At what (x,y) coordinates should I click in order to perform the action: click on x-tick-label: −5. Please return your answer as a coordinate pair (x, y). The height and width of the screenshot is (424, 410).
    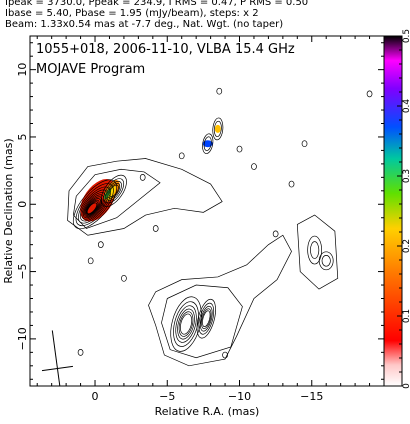
    Looking at the image, I should click on (167, 396).